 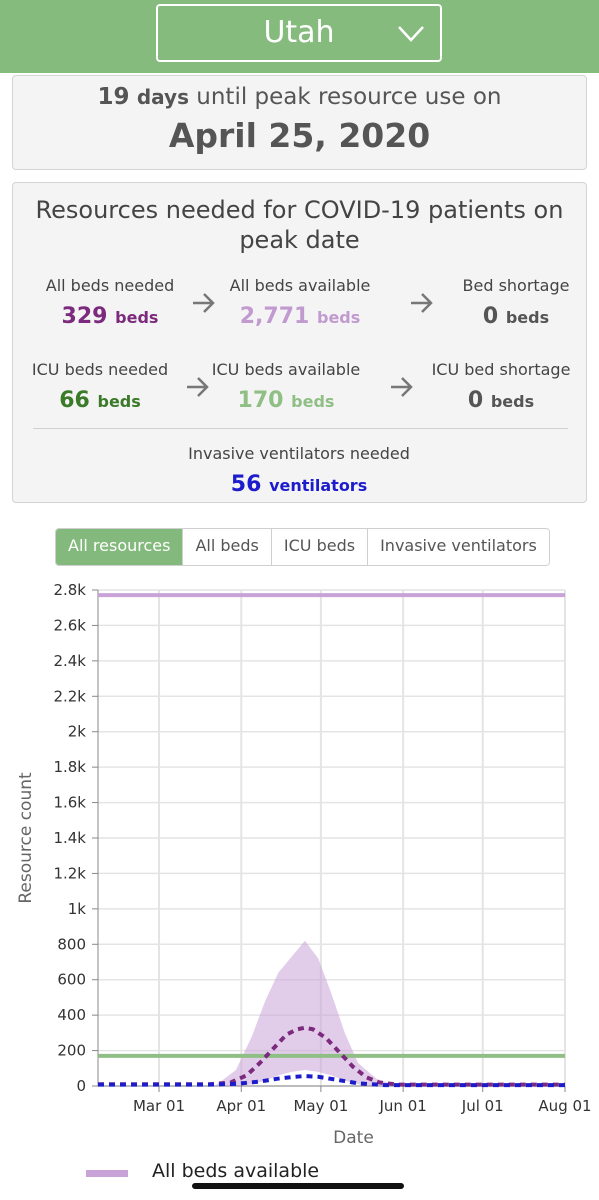 What do you see at coordinates (286, 369) in the screenshot?
I see `stat-label: ICU beds available` at bounding box center [286, 369].